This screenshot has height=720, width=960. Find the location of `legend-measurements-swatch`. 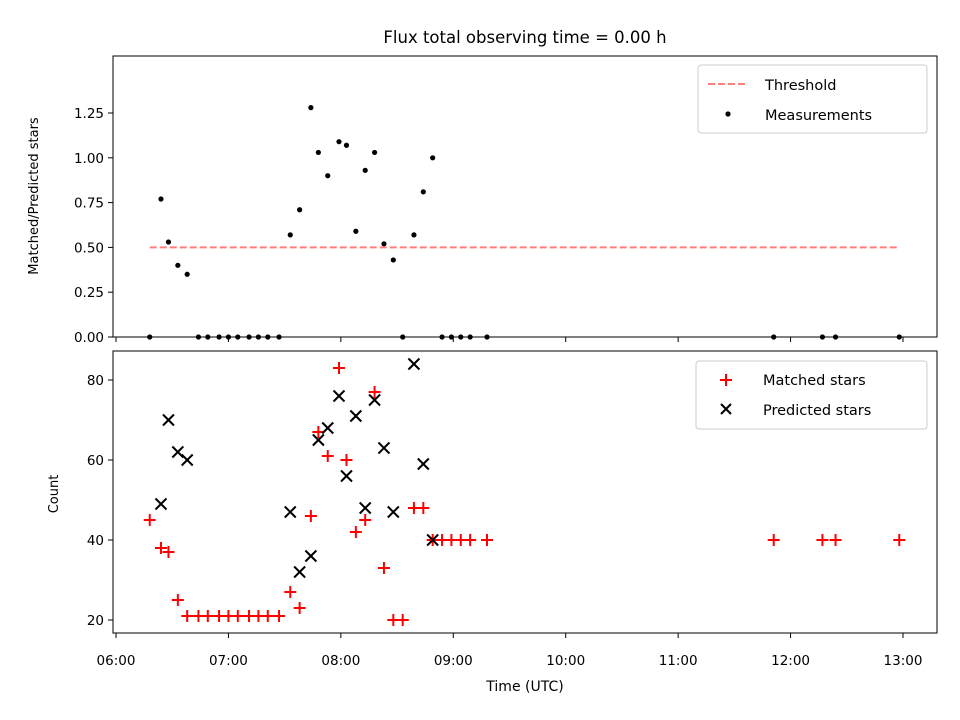

legend-measurements-swatch is located at coordinates (728, 114).